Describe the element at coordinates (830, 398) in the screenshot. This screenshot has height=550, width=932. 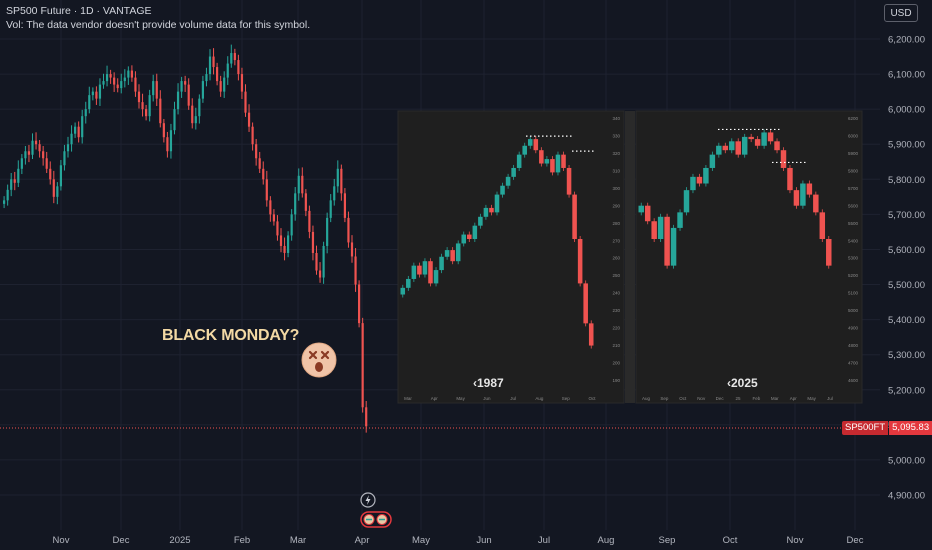
I see `inset-time-tick: Jul` at that location.